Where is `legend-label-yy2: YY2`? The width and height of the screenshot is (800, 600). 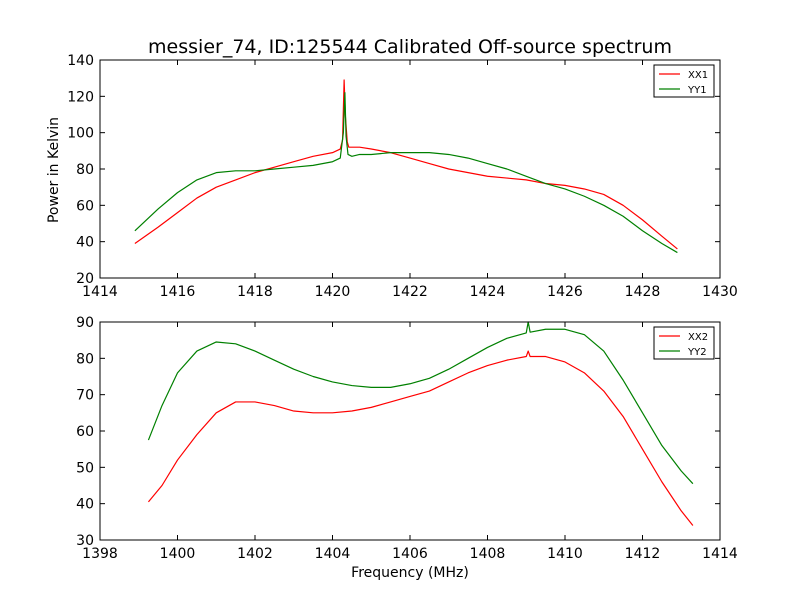 legend-label-yy2: YY2 is located at coordinates (697, 352).